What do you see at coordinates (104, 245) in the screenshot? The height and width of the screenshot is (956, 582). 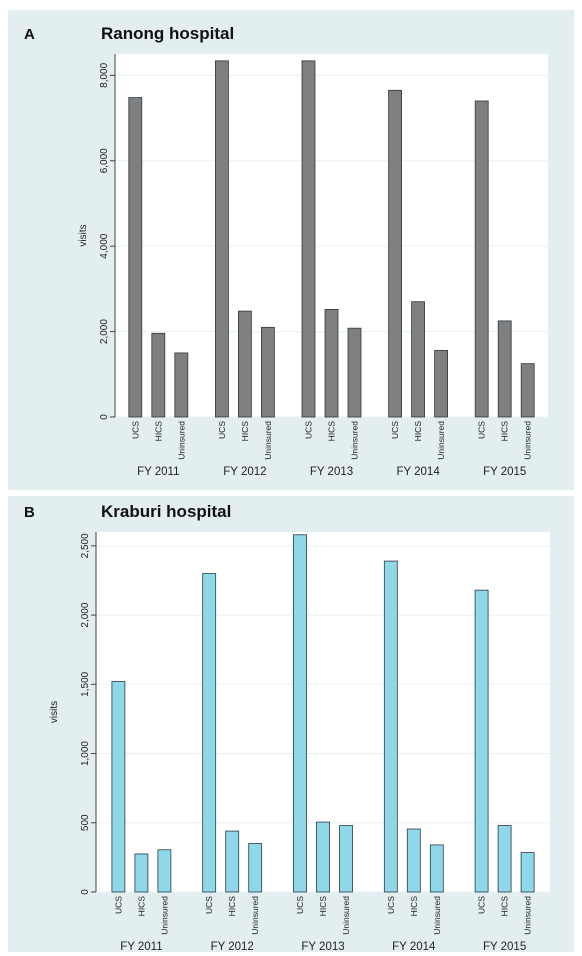 I see `y-tick-label: 4,000` at bounding box center [104, 245].